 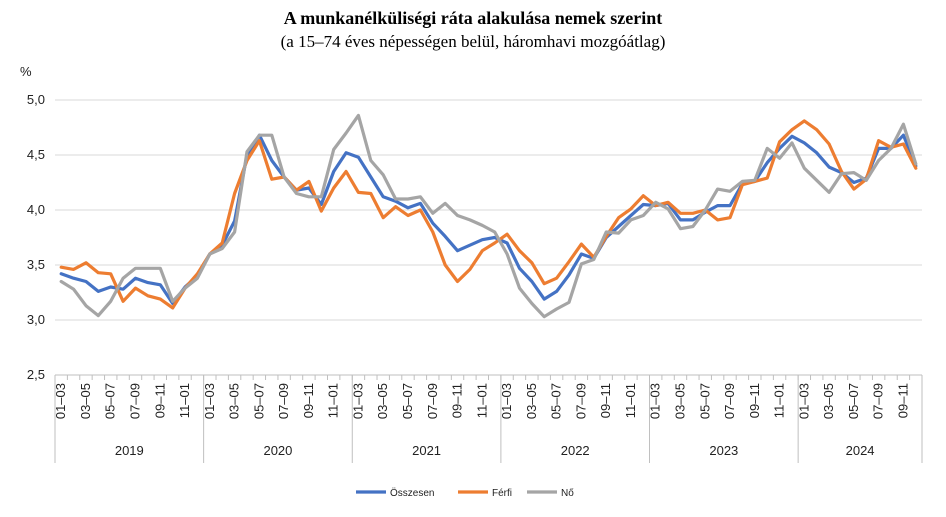 What do you see at coordinates (36, 154) in the screenshot?
I see `y-tick-label: 4,5` at bounding box center [36, 154].